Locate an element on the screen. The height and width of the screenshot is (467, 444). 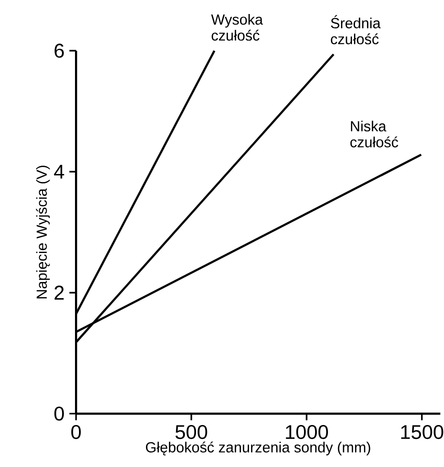
y-axis-title: Napięcie Wyjścia (V) is located at coordinates (43, 232).